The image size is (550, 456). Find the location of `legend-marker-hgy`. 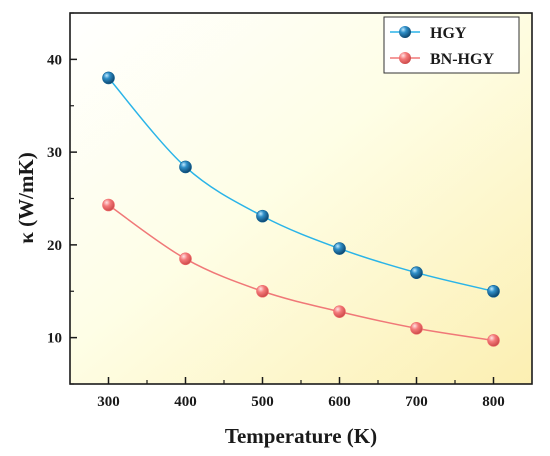

legend-marker-hgy is located at coordinates (405, 32).